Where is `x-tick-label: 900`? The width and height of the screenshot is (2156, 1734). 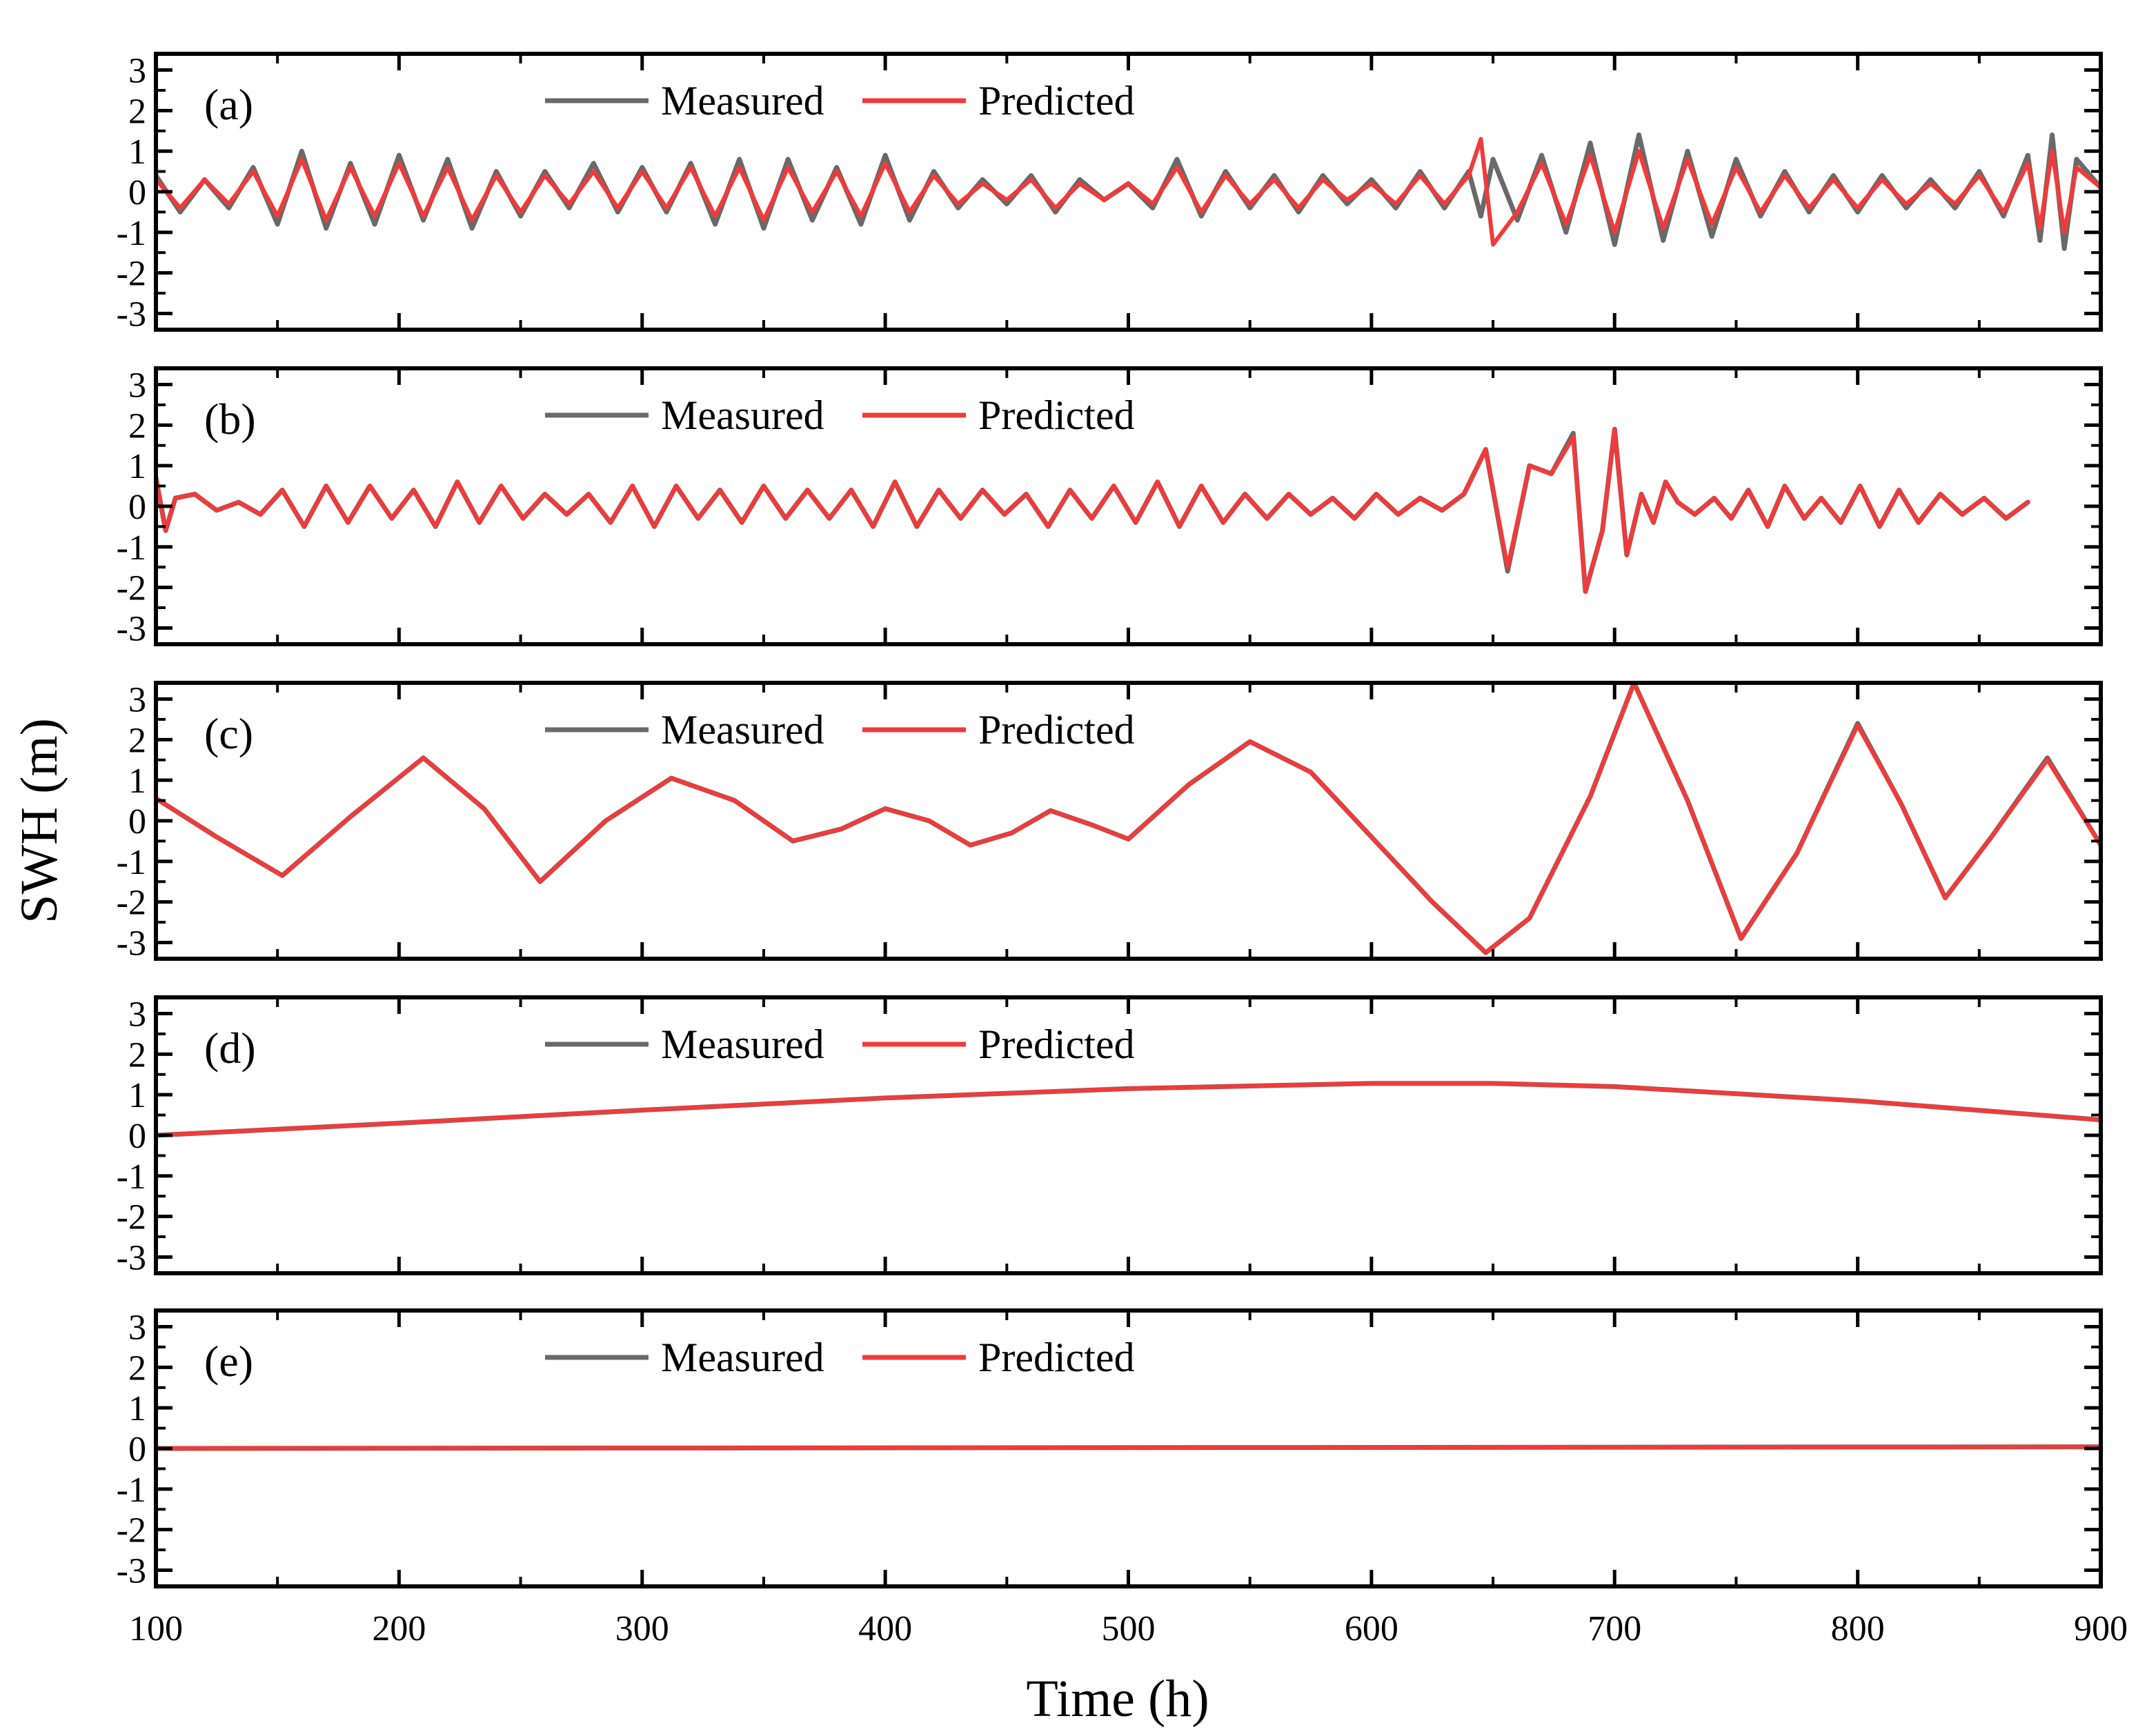 x-tick-label: 900 is located at coordinates (2101, 1628).